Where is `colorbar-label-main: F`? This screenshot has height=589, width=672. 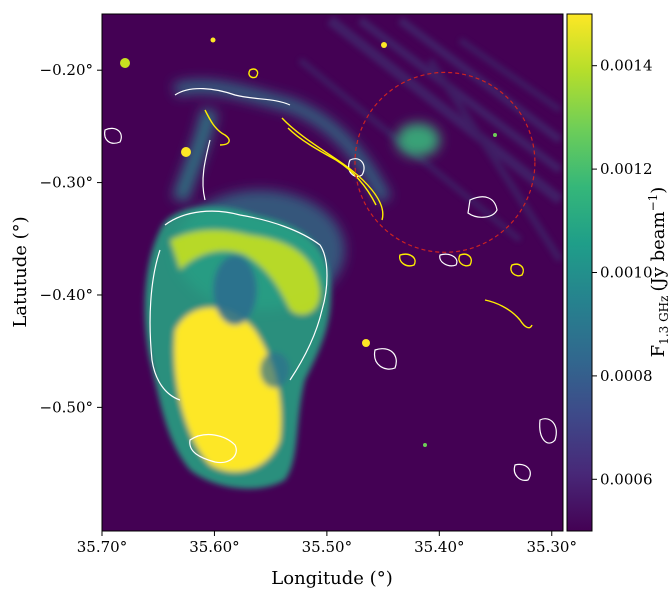 colorbar-label-main: F is located at coordinates (658, 351).